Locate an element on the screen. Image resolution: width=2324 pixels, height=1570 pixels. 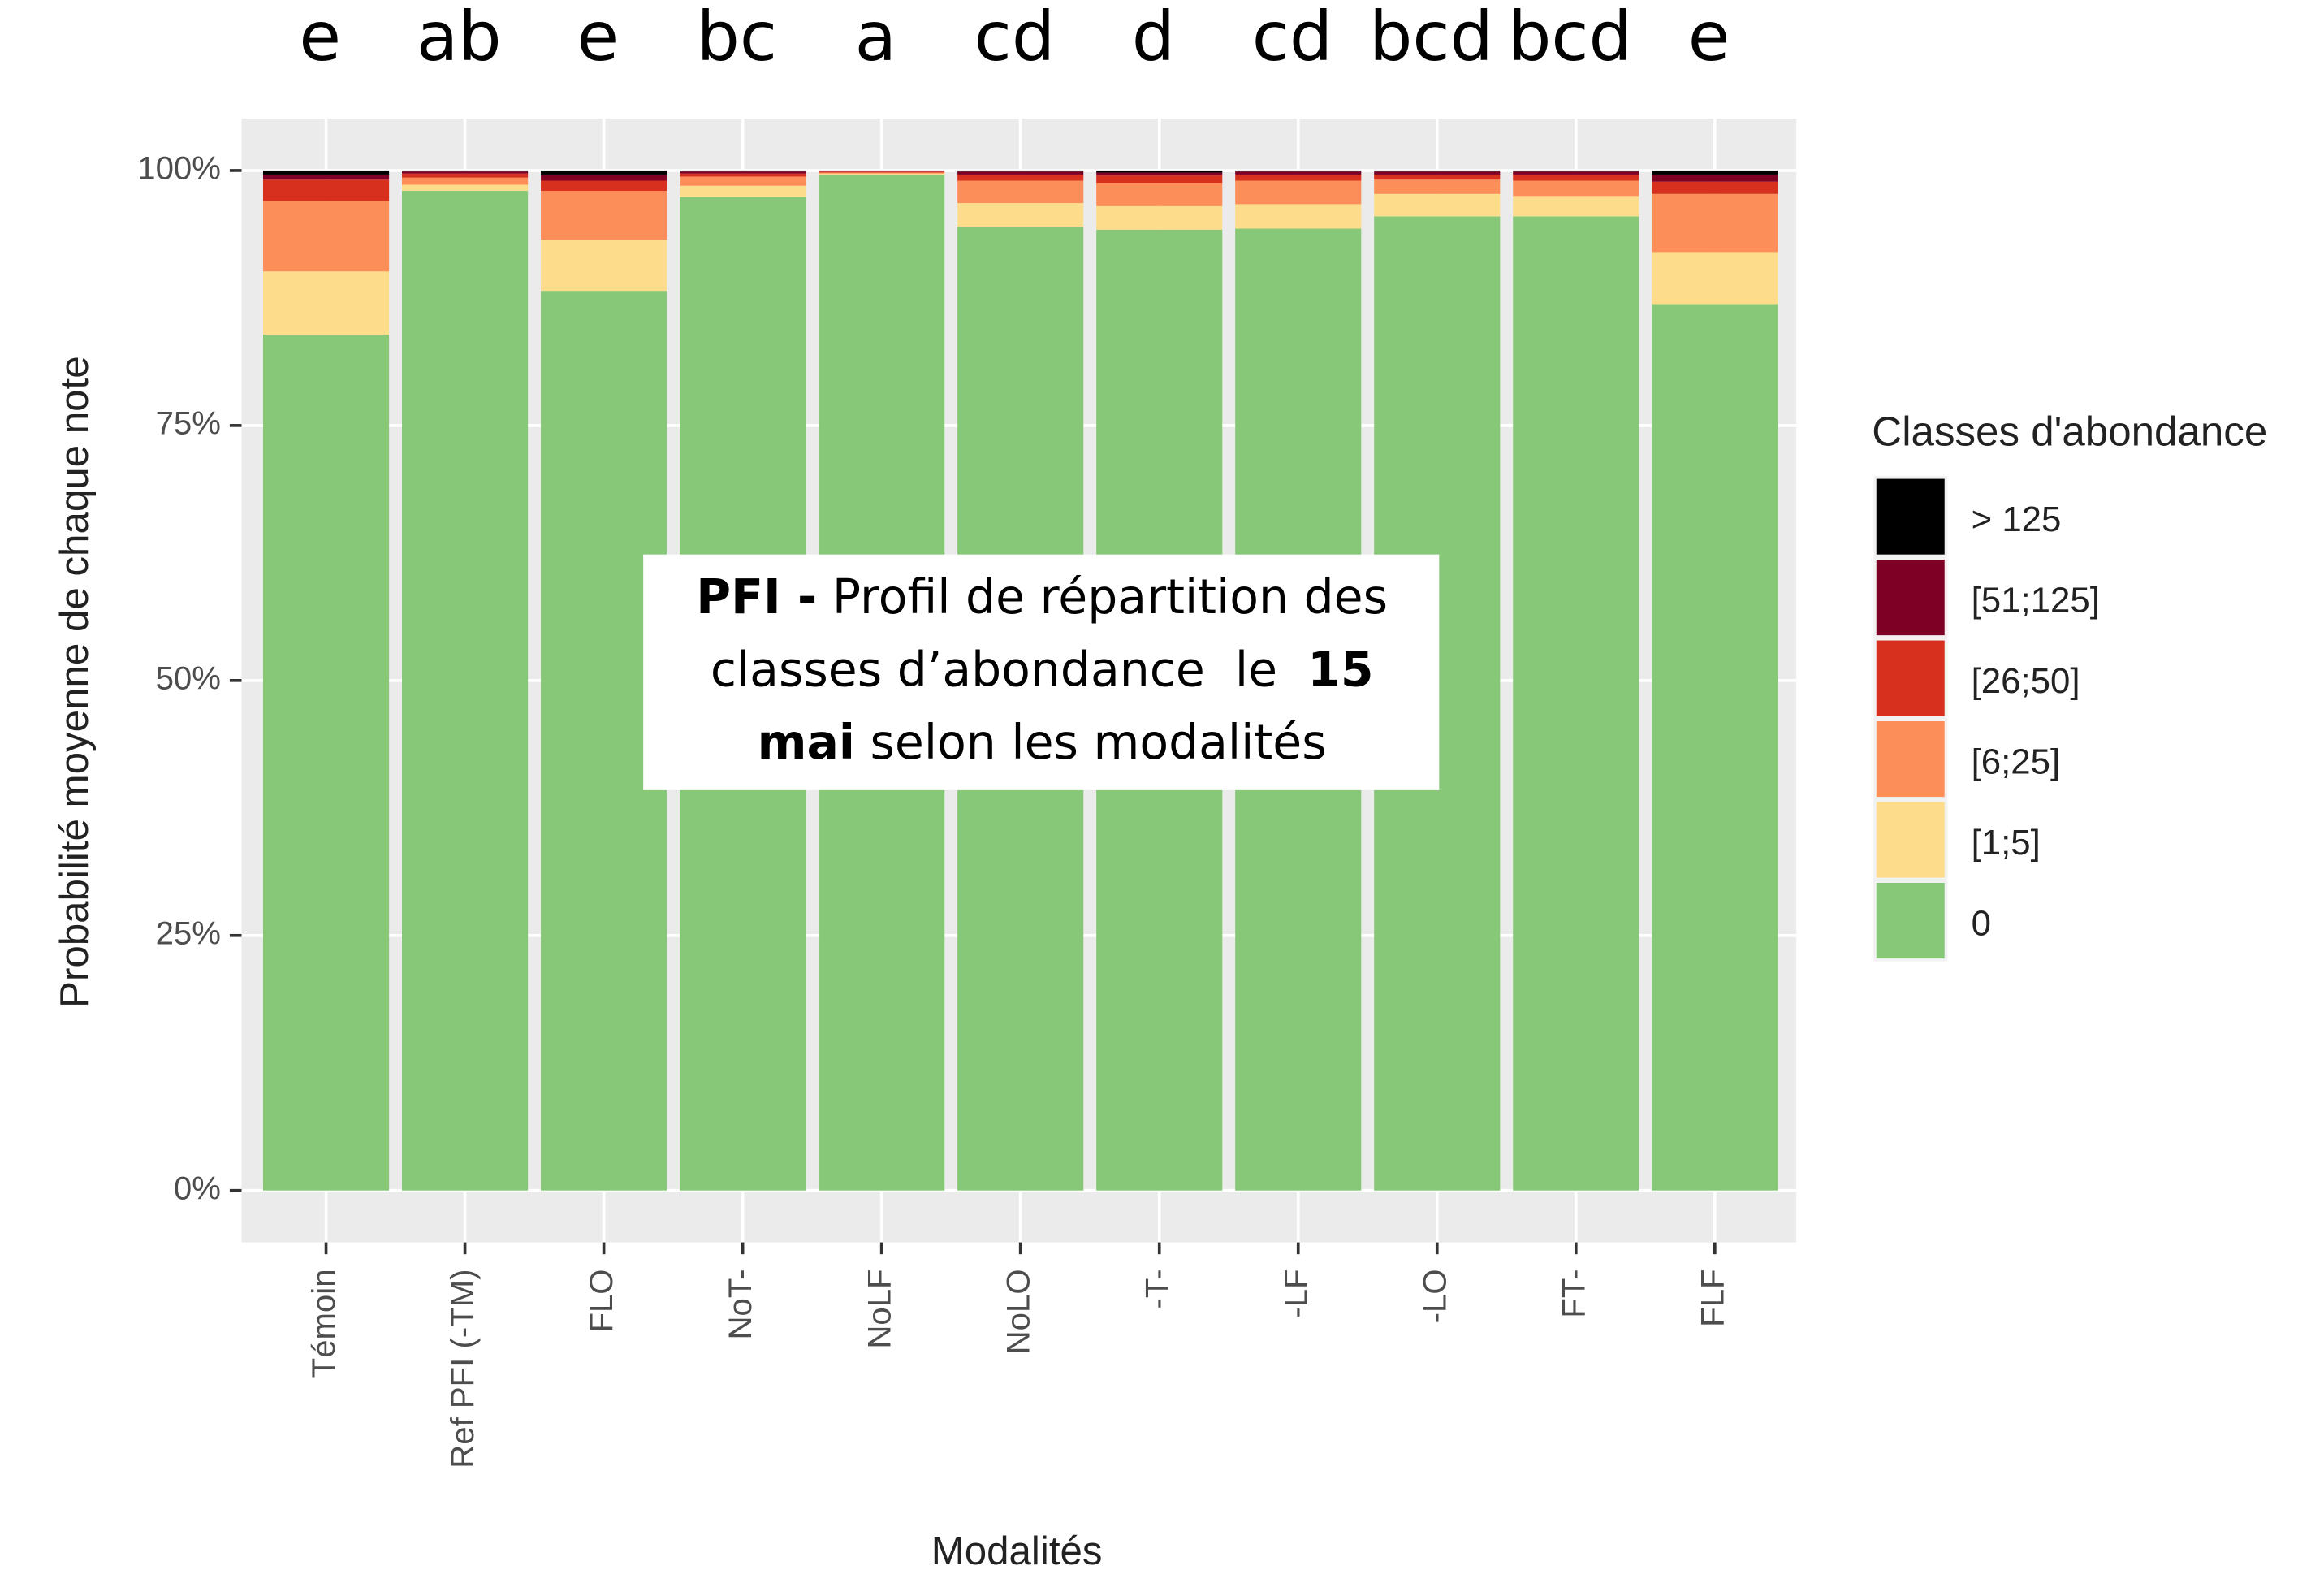
annotation-text: selon les modalités is located at coordinates (1091, 743).